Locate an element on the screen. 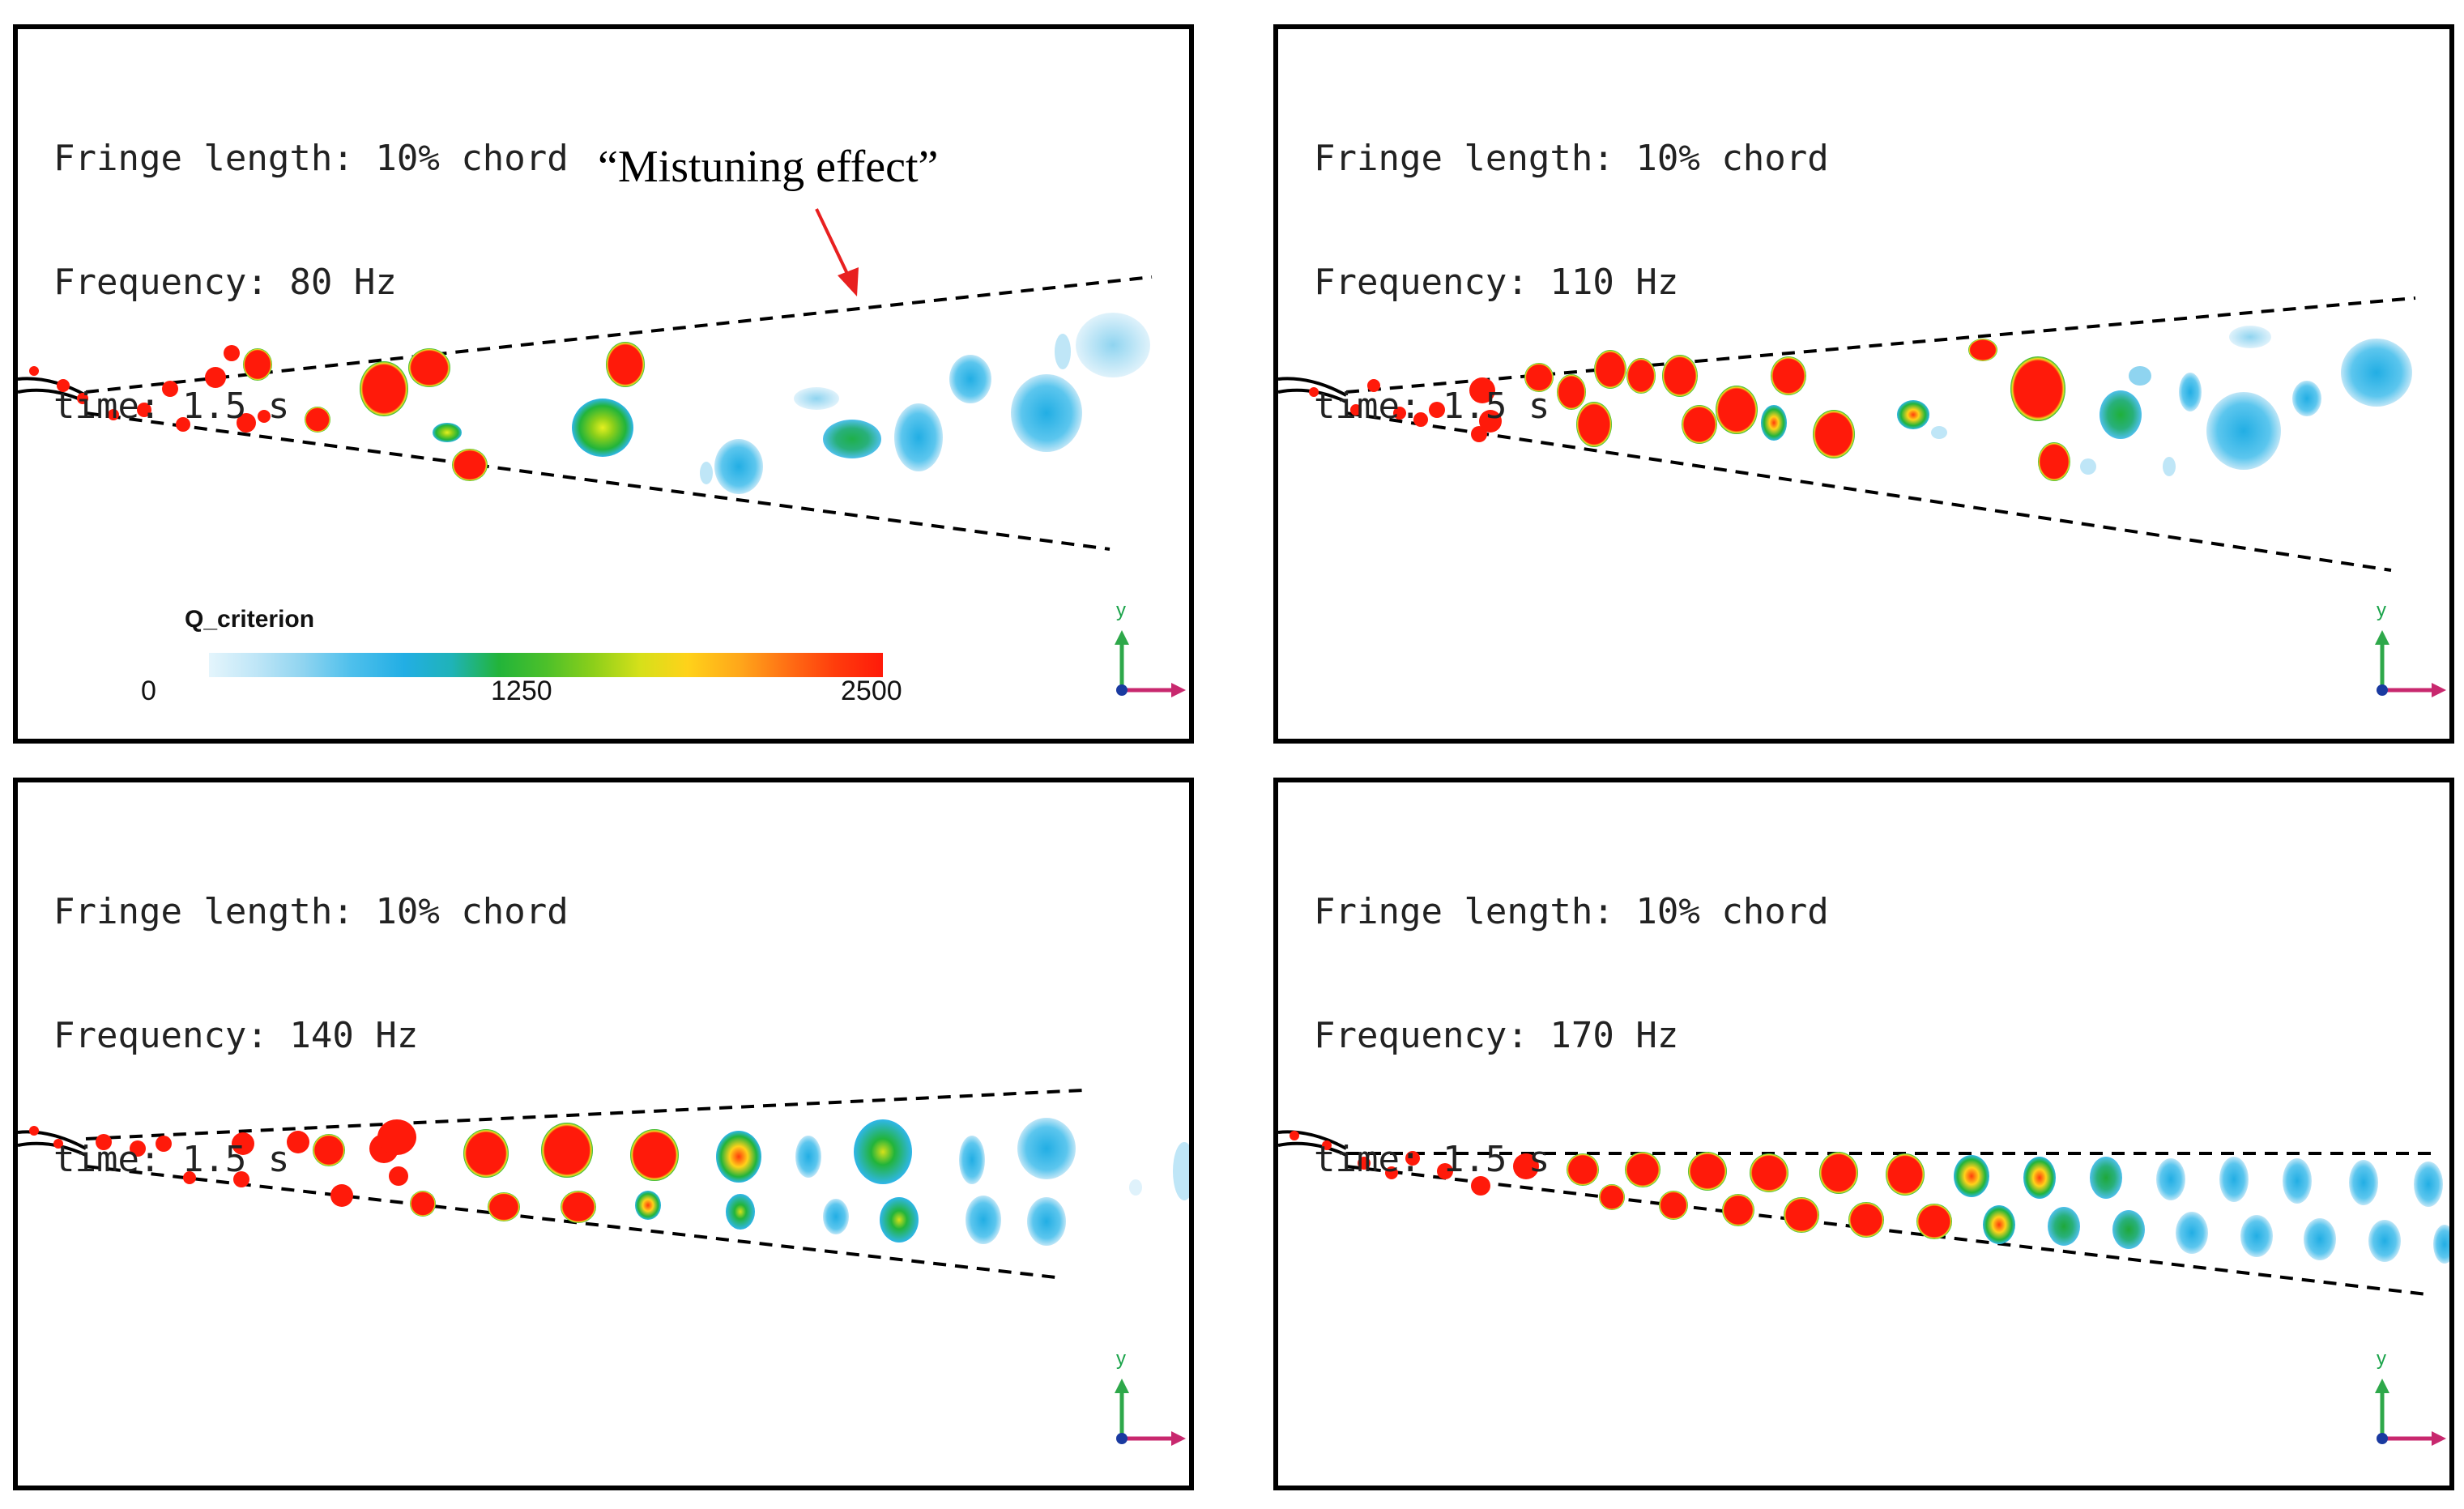 The width and height of the screenshot is (2464, 1509). mistuning-effect-annotation: “Mistuning effect” is located at coordinates (768, 167).